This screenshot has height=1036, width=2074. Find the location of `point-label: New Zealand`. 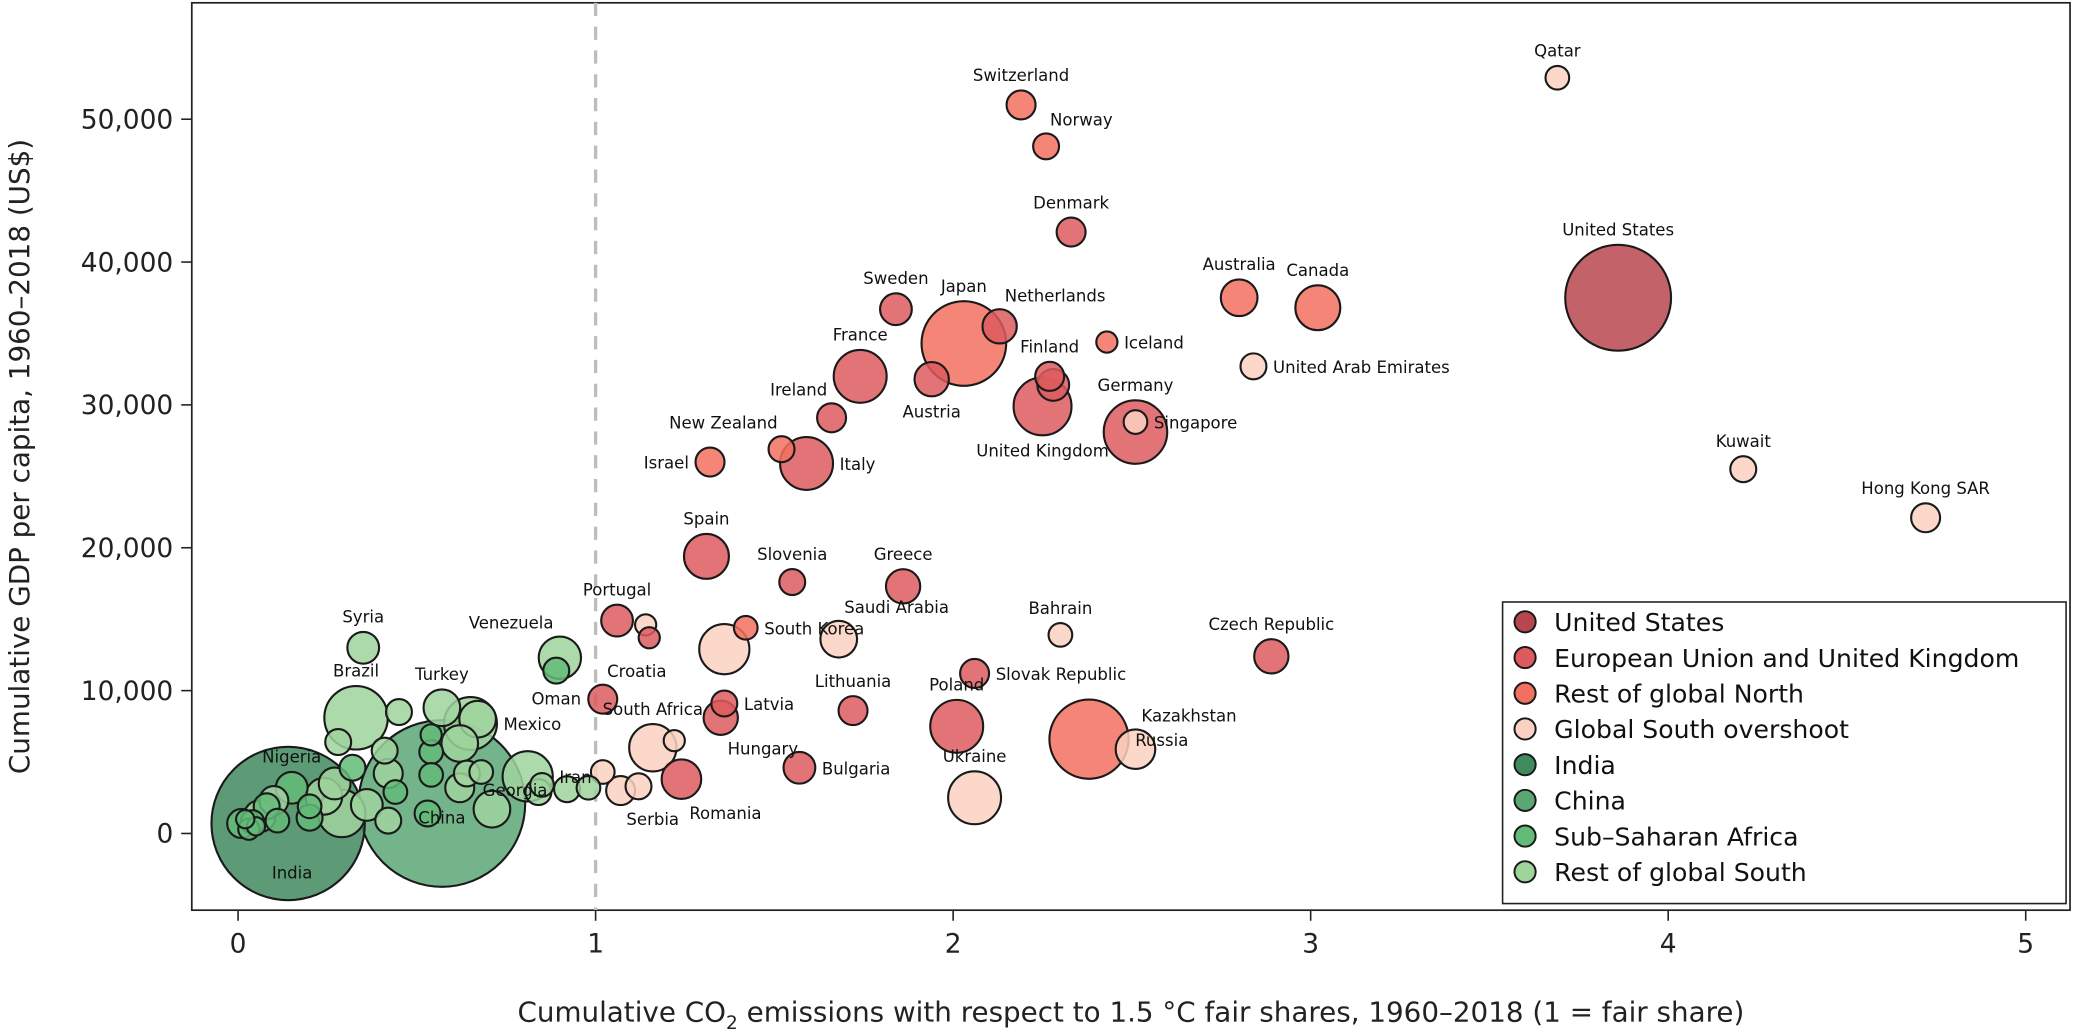

point-label: New Zealand is located at coordinates (723, 422).